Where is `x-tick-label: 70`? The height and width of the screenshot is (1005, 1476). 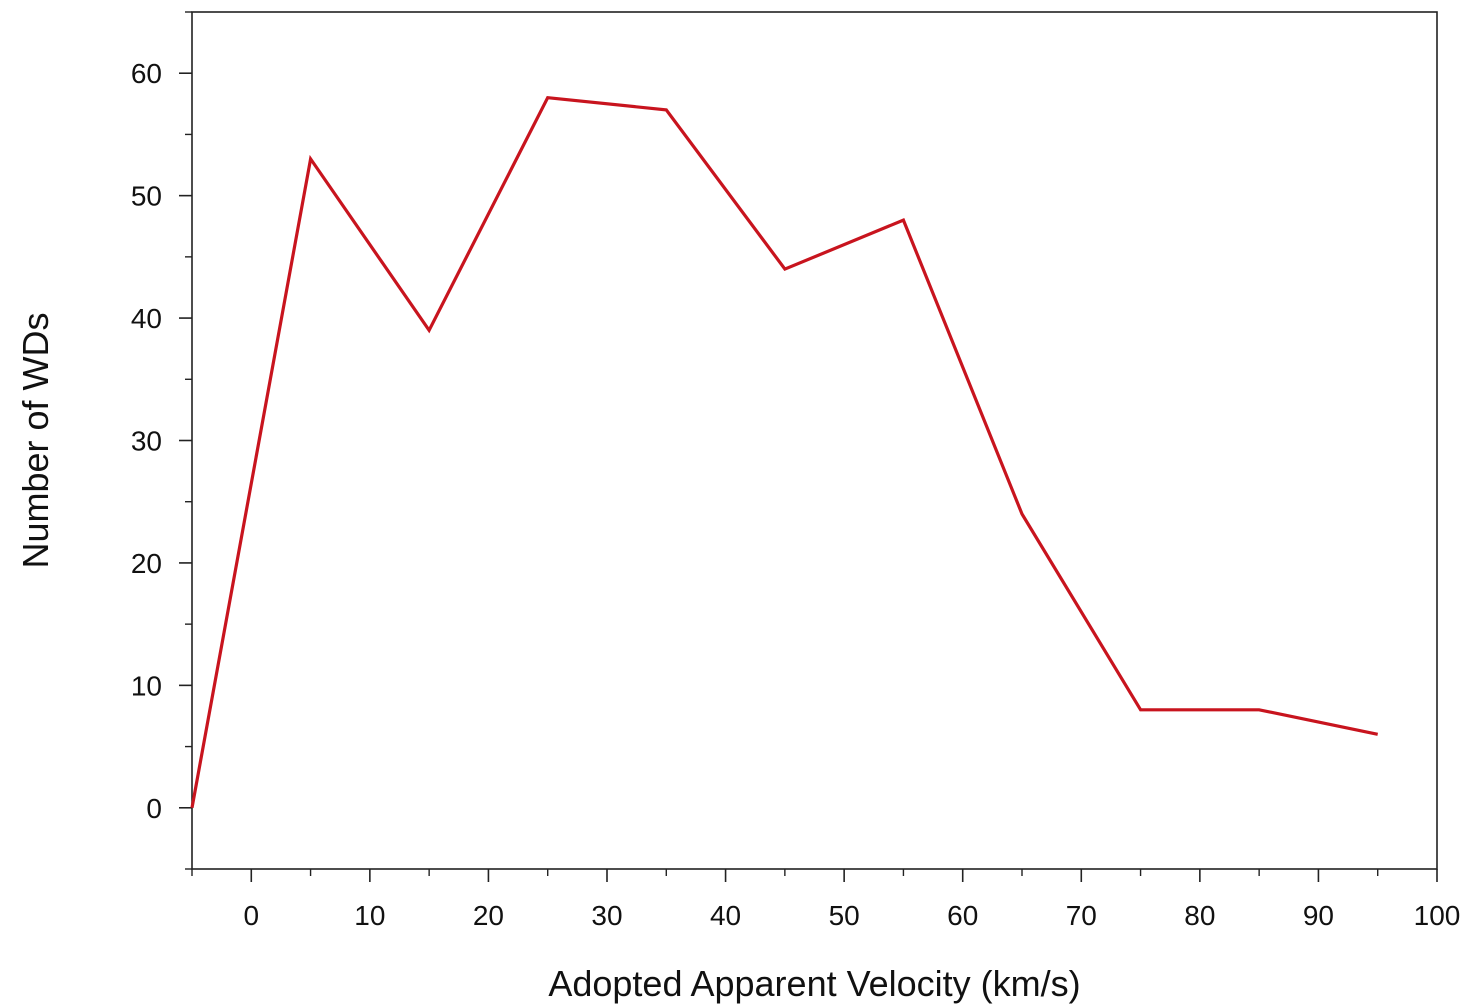
x-tick-label: 70 is located at coordinates (1081, 915).